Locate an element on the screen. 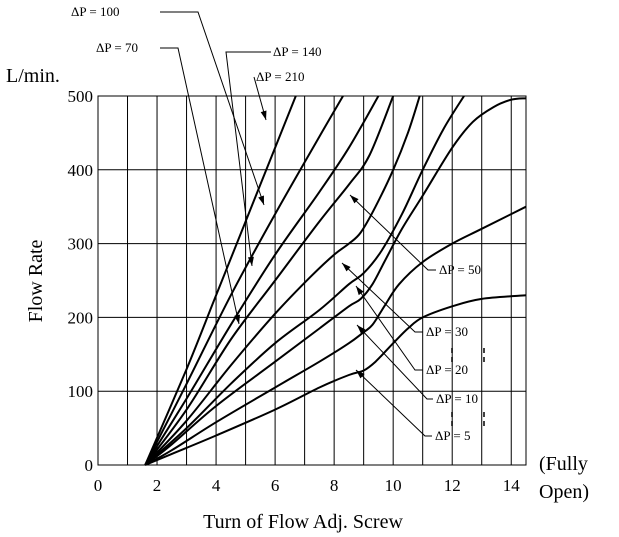  x-tick-label: 14 is located at coordinates (512, 485).